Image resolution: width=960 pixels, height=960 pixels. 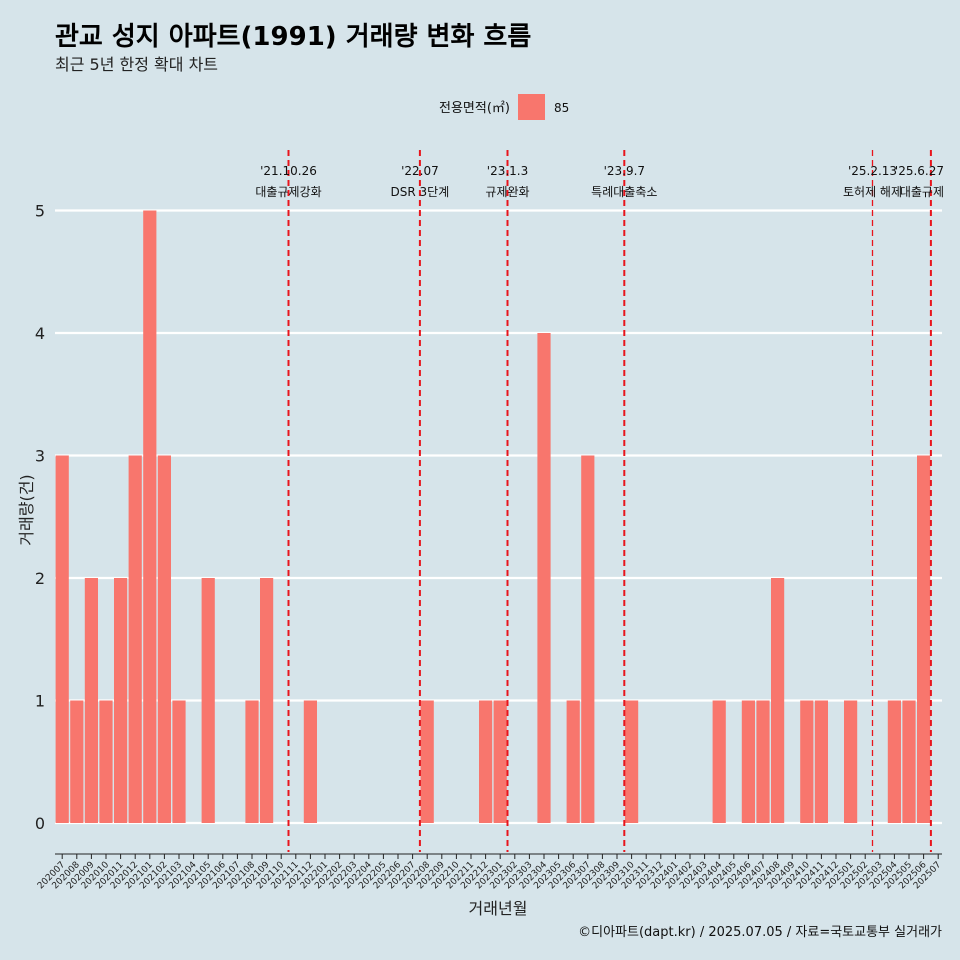 What do you see at coordinates (507, 192) in the screenshot?
I see `event-label-202301: 규제완화` at bounding box center [507, 192].